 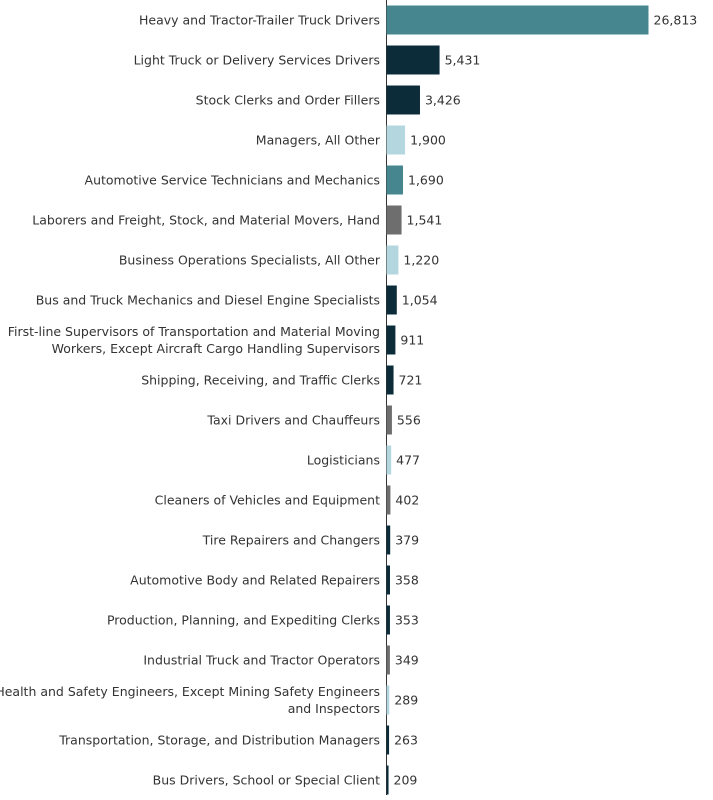 I want to click on category-label: Logisticians, so click(x=343, y=460).